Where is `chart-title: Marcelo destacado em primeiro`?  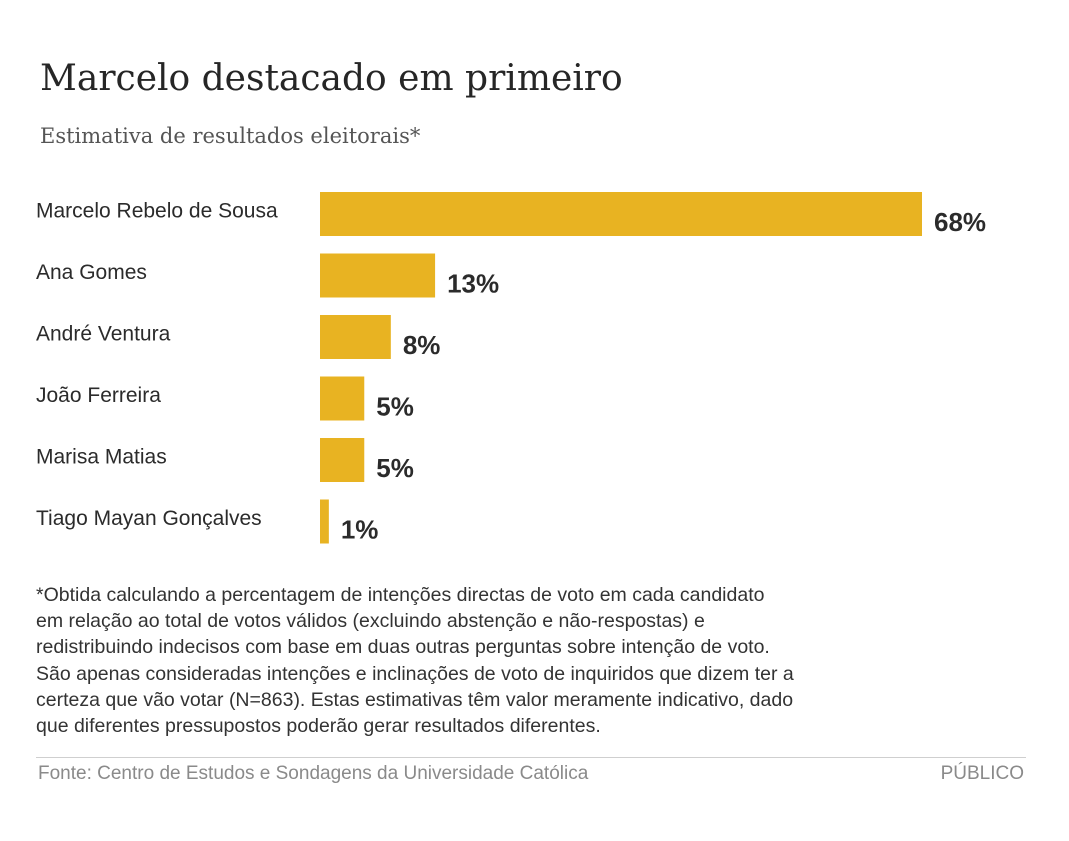 chart-title: Marcelo destacado em primeiro is located at coordinates (331, 78).